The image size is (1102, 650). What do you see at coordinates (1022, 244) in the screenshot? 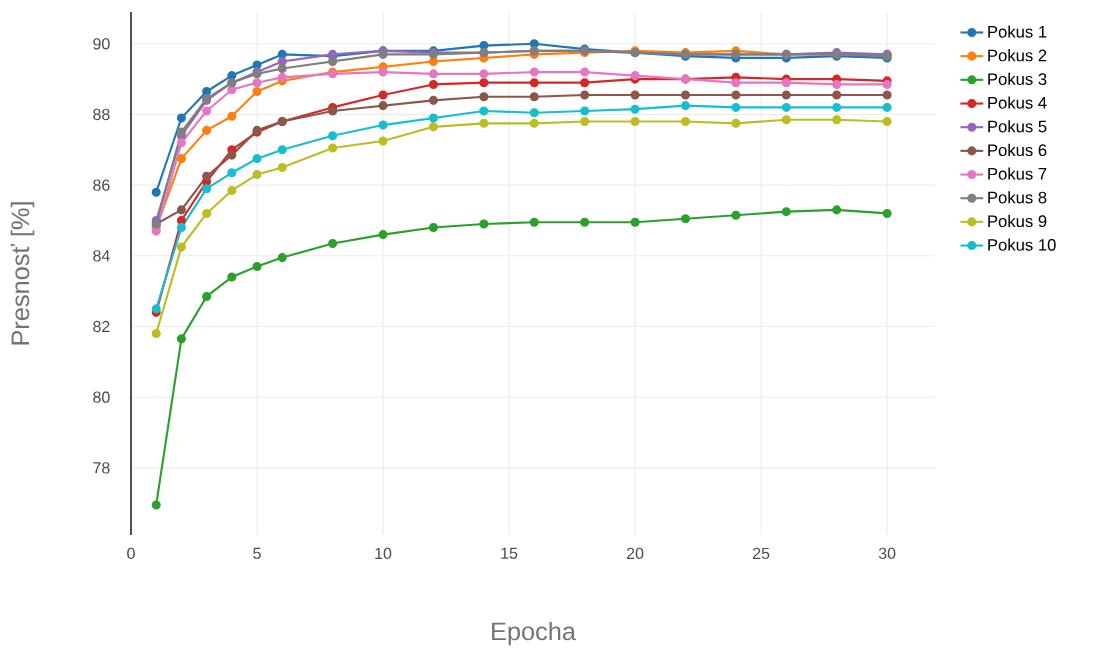
I see `legend-label: Pokus 10` at bounding box center [1022, 244].